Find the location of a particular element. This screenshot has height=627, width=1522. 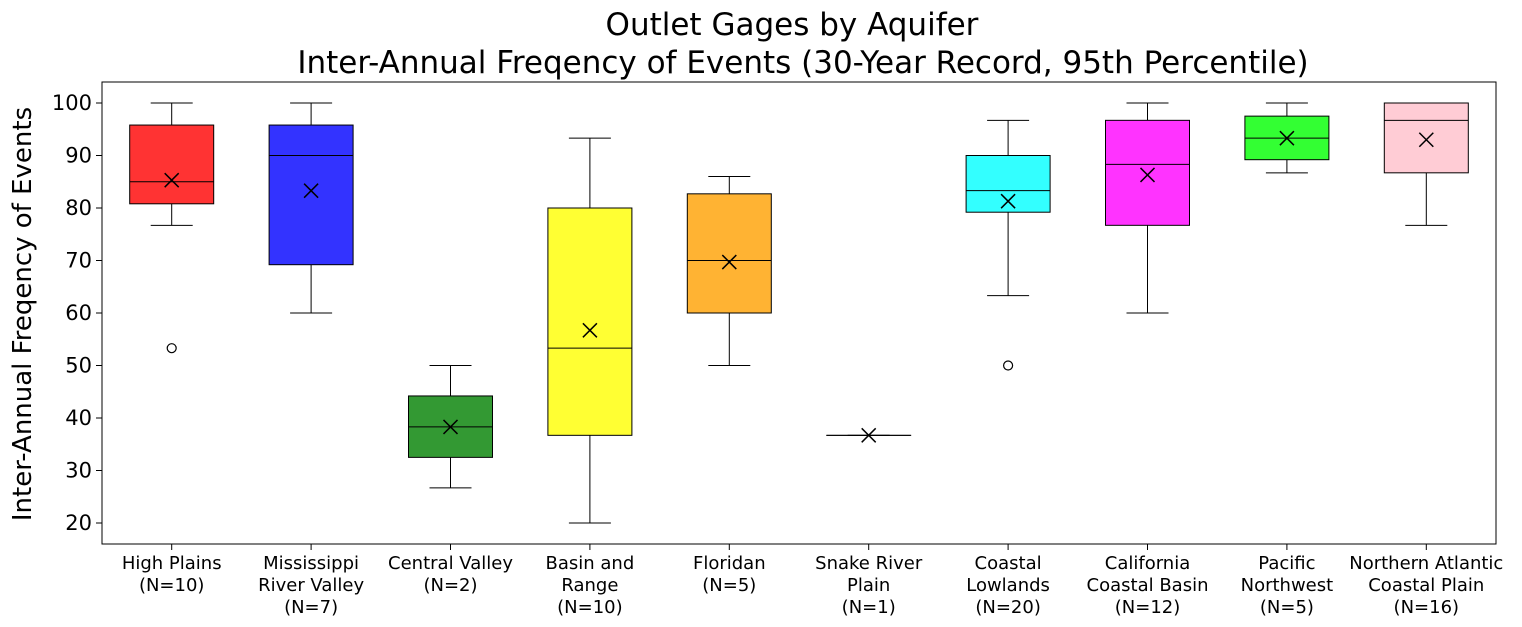

x-tick-label: Pacific is located at coordinates (1286, 563).